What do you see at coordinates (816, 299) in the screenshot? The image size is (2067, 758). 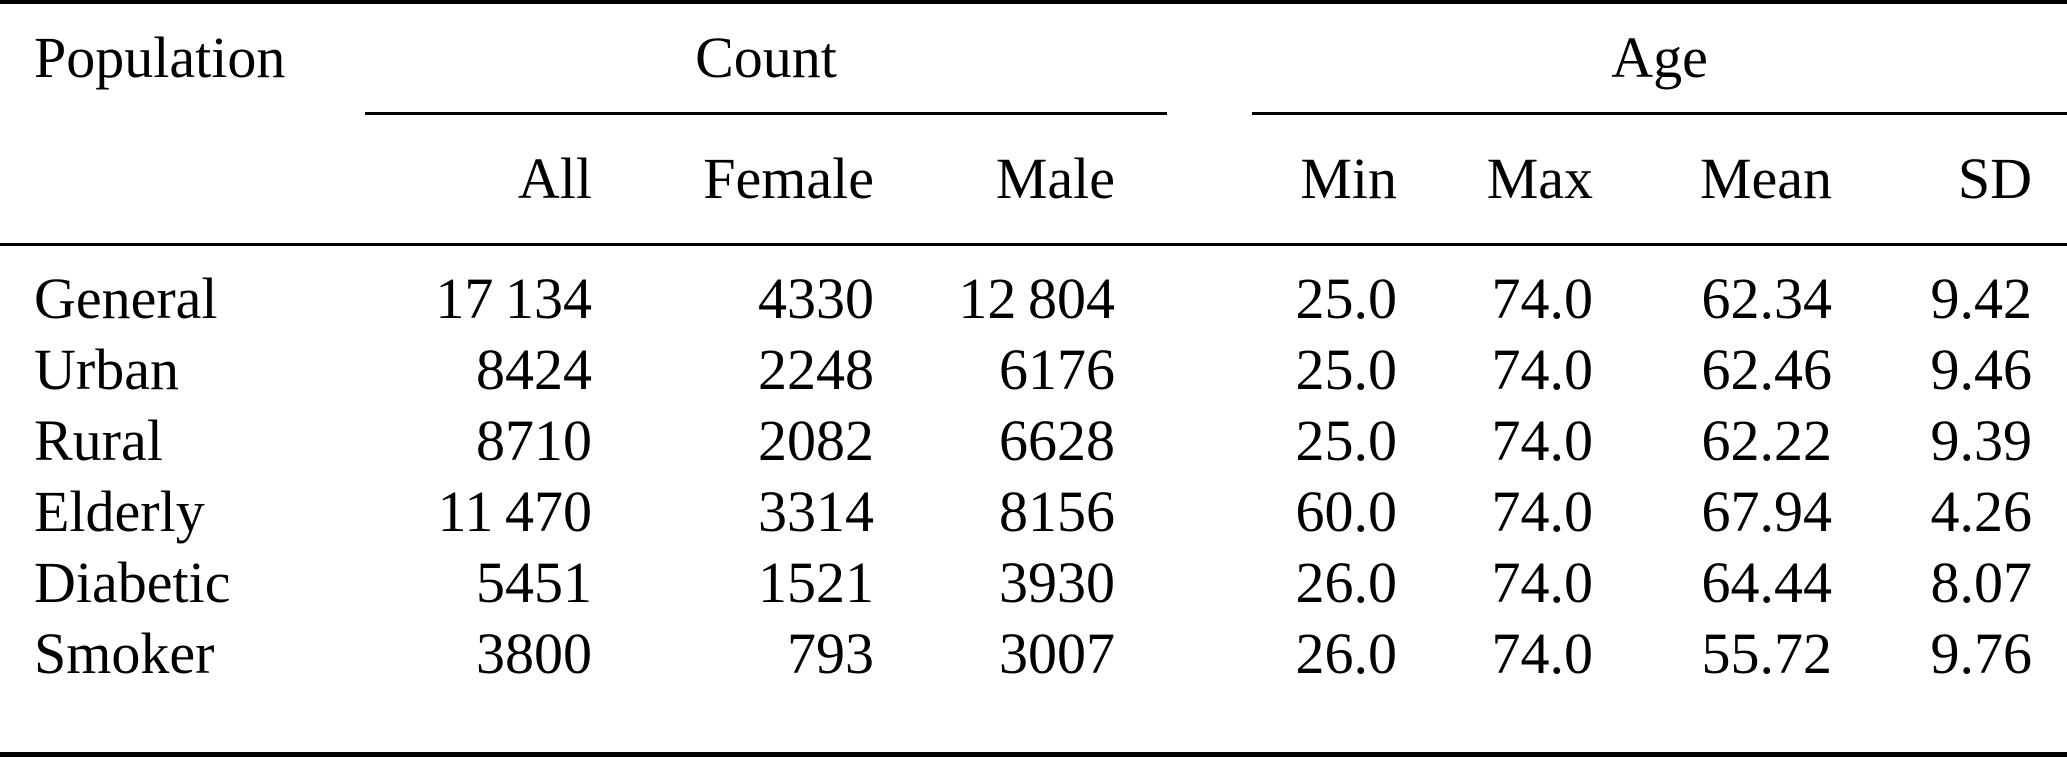 I see `cell-count-female: 4330` at bounding box center [816, 299].